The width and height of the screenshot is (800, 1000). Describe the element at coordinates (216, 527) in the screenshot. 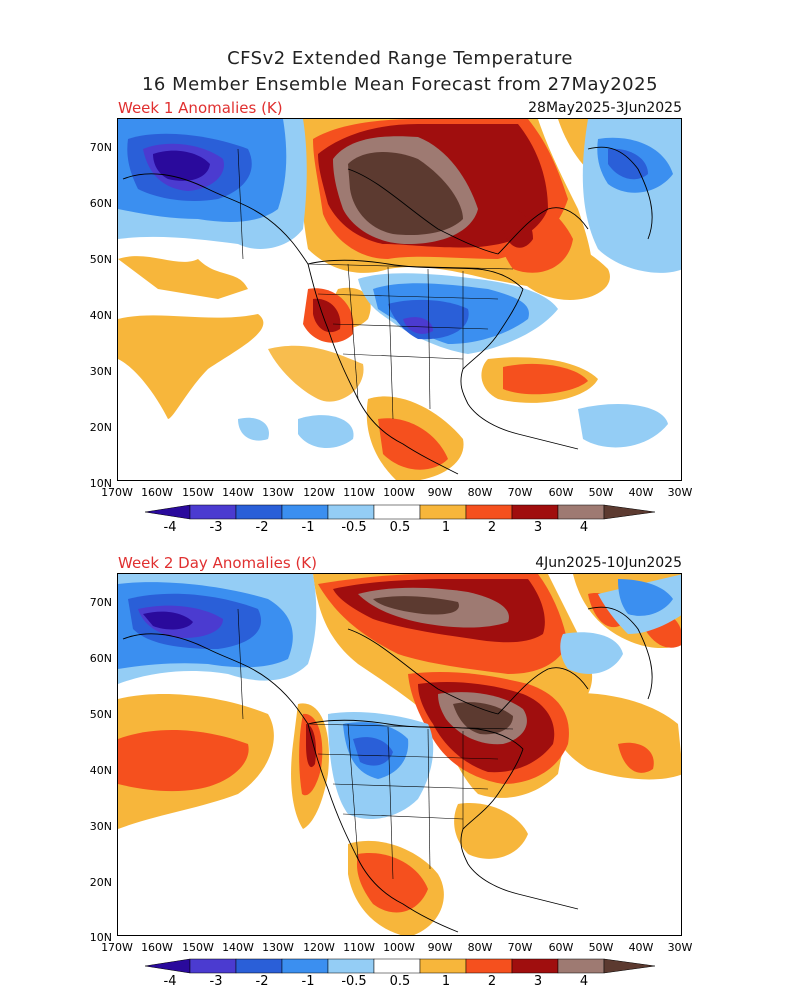

I see `cbar1-label-m3: -3` at that location.